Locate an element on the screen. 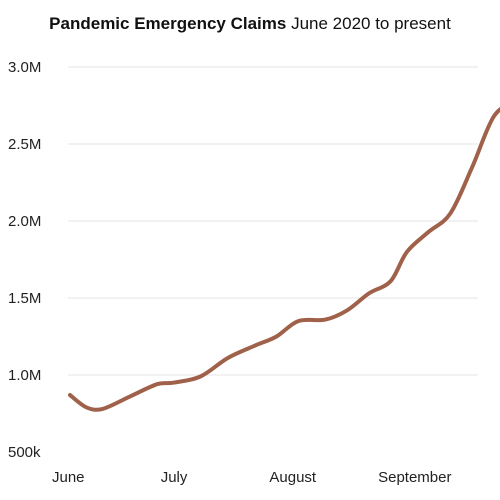  y-tick-label: 1.5M is located at coordinates (24, 298).